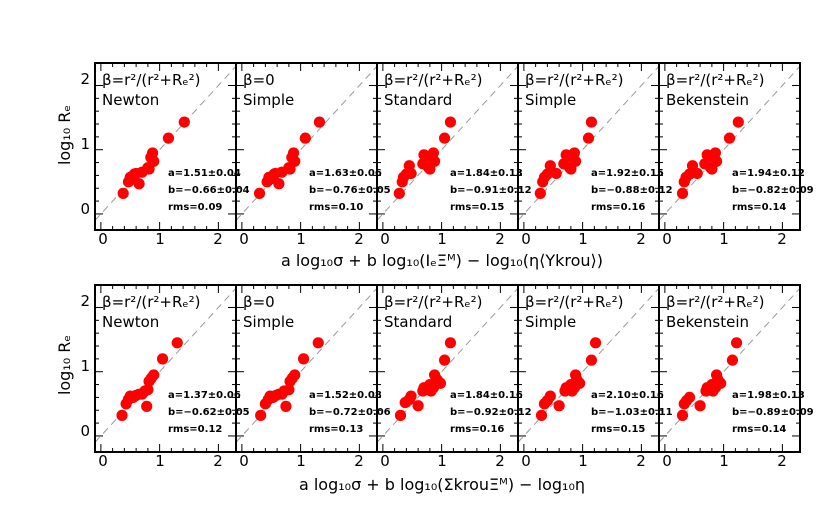 The height and width of the screenshot is (532, 830). Describe the element at coordinates (768, 173) in the screenshot. I see `panel-r0-c4-stat-0: a=1.94±0.12` at that location.